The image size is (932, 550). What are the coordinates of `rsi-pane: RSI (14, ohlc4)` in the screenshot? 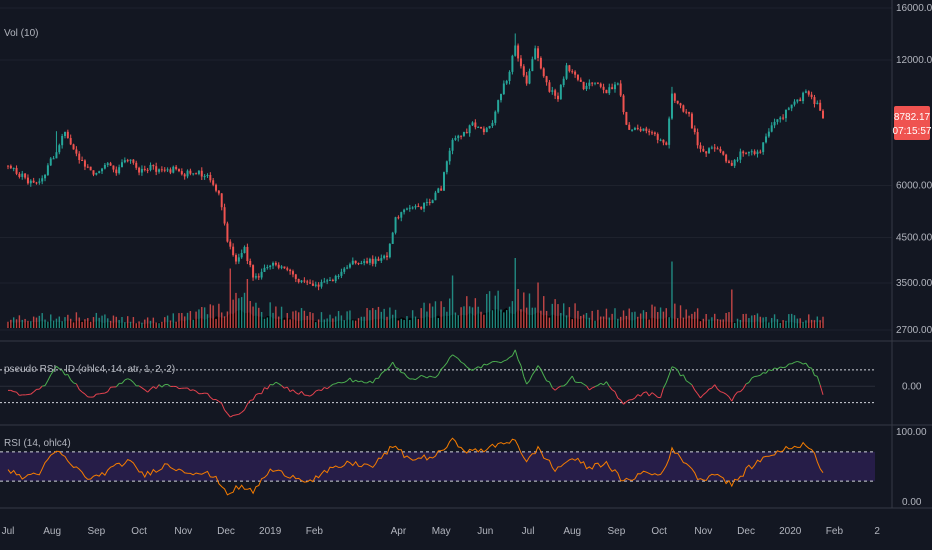 It's located at (437, 466).